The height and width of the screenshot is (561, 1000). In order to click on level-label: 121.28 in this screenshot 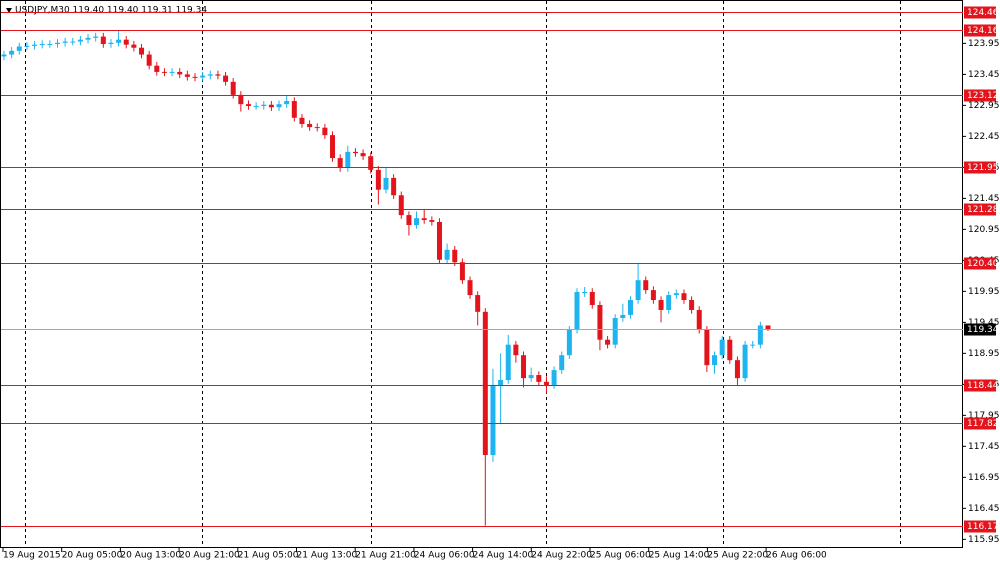, I will do `click(983, 210)`.